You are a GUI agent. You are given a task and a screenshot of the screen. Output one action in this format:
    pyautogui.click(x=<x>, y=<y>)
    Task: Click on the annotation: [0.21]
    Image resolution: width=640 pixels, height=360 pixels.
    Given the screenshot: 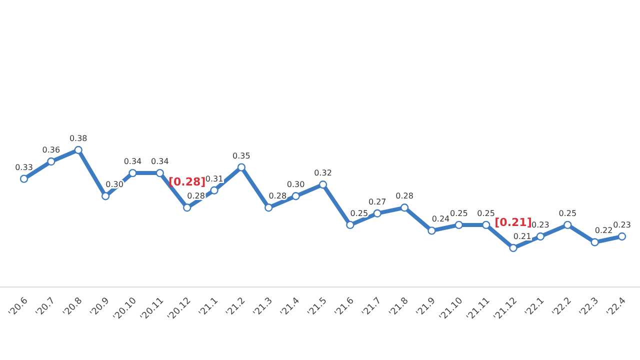 What is the action you would take?
    pyautogui.click(x=513, y=222)
    